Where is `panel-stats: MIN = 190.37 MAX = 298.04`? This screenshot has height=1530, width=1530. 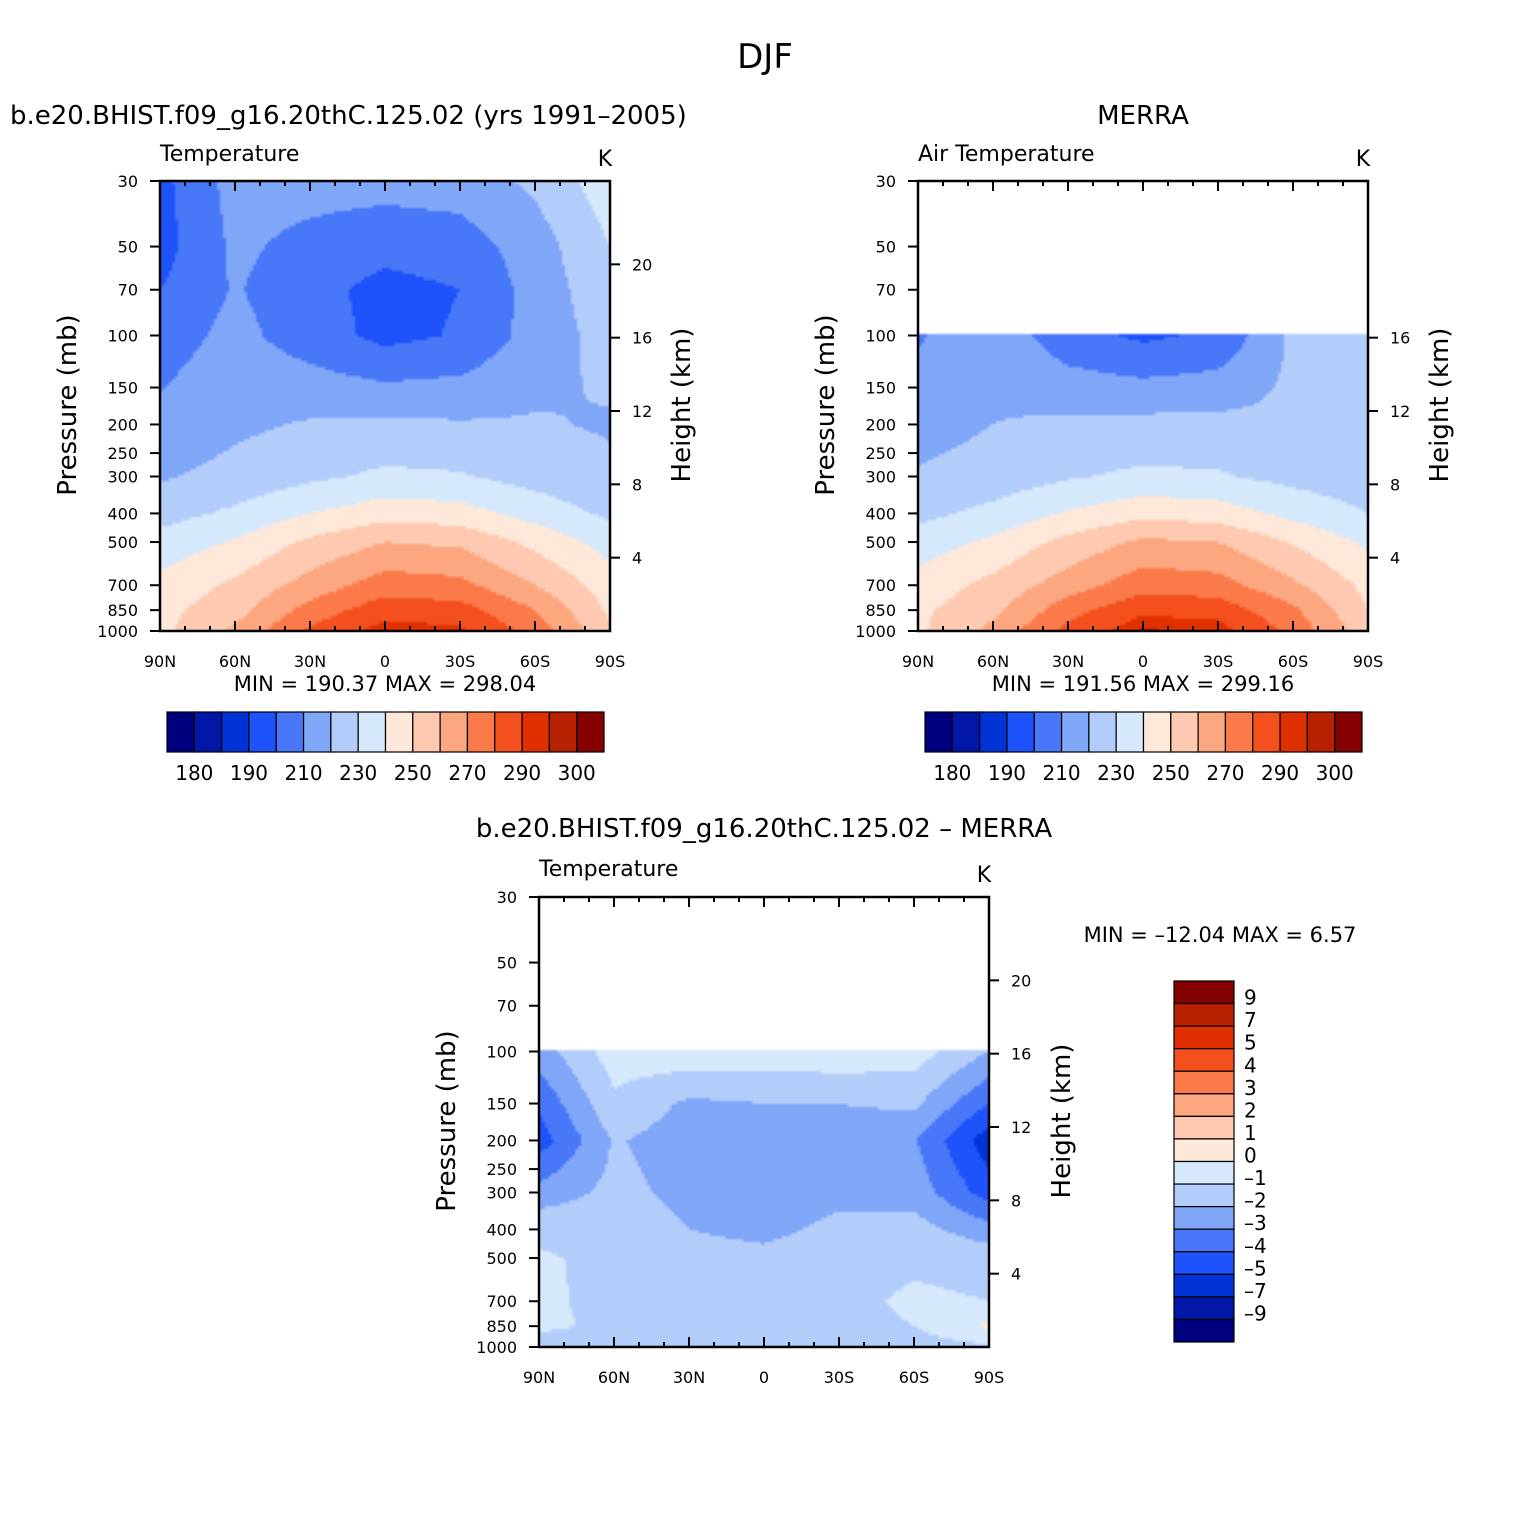 panel-stats: MIN = 190.37 MAX = 298.04 is located at coordinates (385, 684).